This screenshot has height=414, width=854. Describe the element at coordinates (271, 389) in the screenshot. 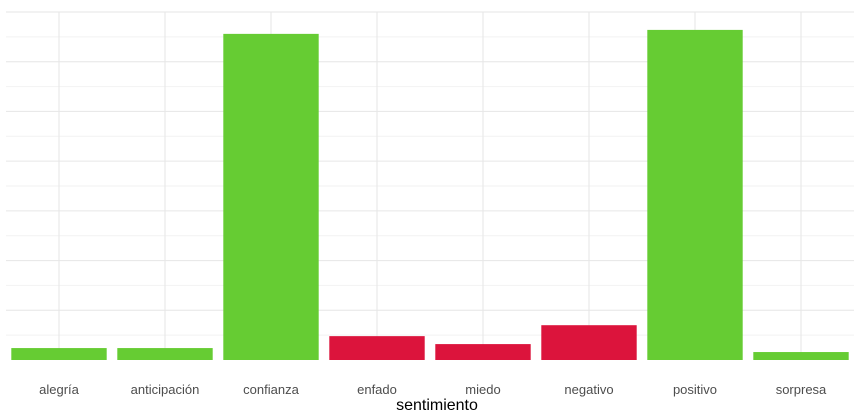

I see `x-tick-label: confianza` at that location.